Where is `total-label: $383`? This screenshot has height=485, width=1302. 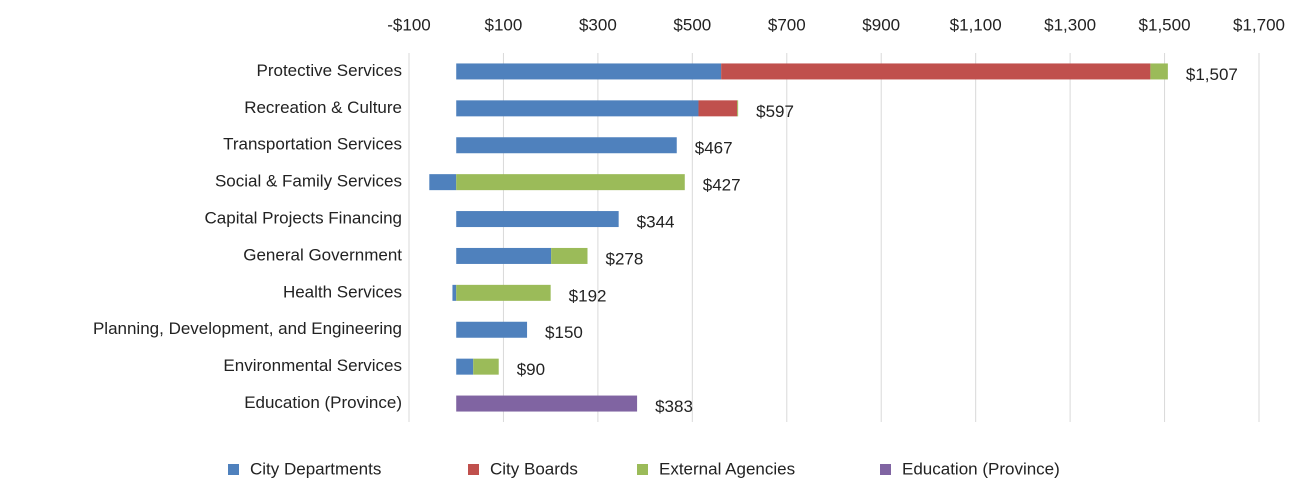
total-label: $383 is located at coordinates (674, 406).